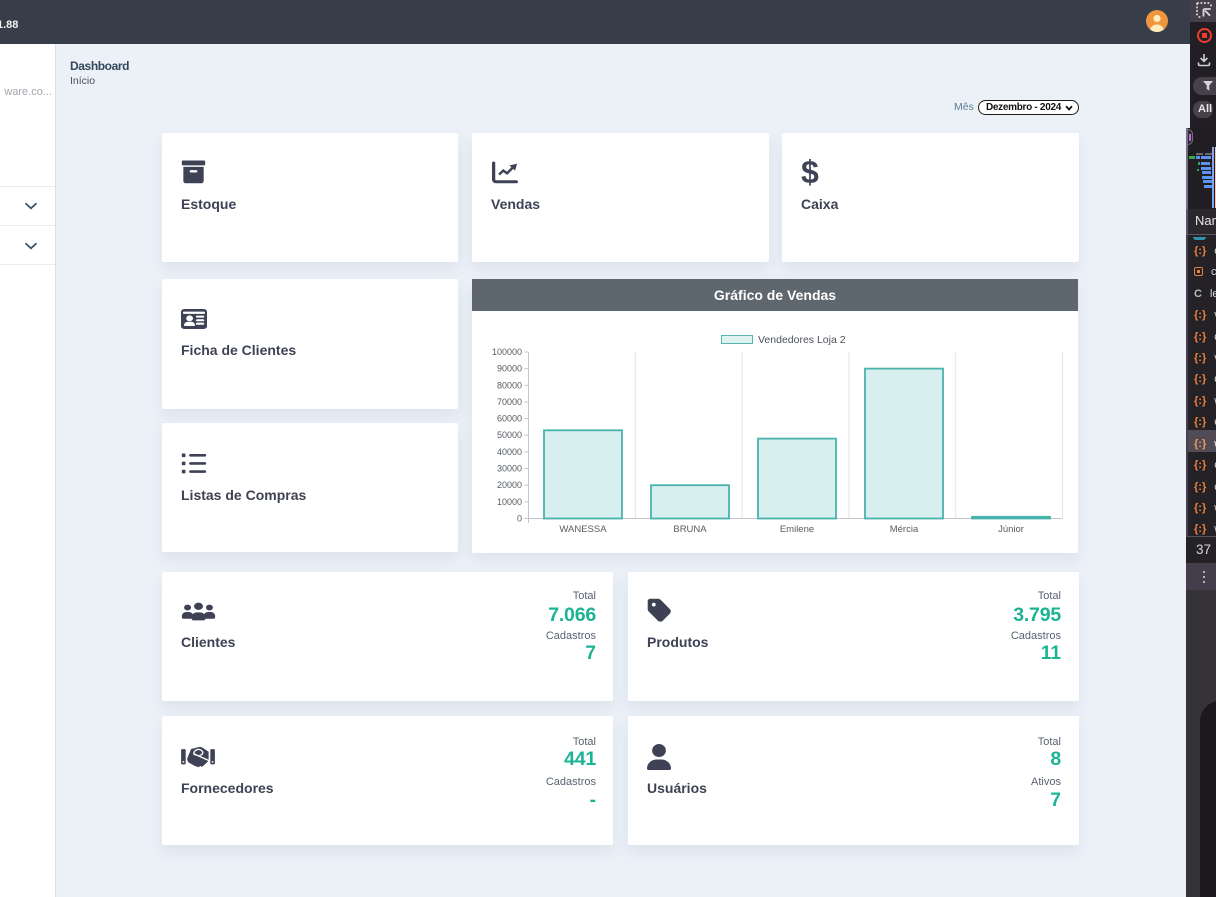 The width and height of the screenshot is (1216, 897). I want to click on svg-text: BRUNA, so click(690, 529).